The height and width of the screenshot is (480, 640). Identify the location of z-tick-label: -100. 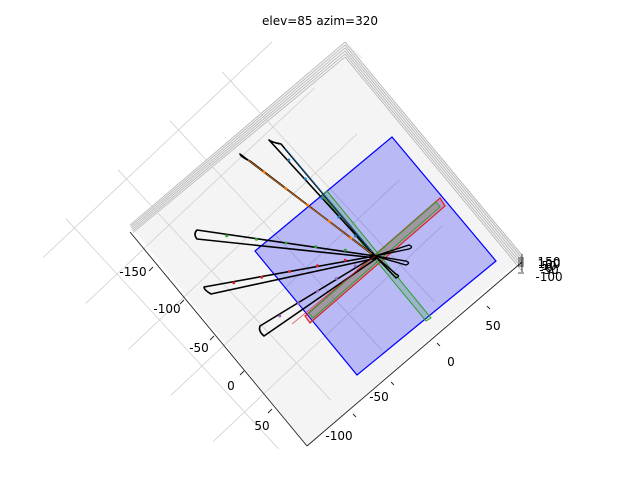
(548, 277).